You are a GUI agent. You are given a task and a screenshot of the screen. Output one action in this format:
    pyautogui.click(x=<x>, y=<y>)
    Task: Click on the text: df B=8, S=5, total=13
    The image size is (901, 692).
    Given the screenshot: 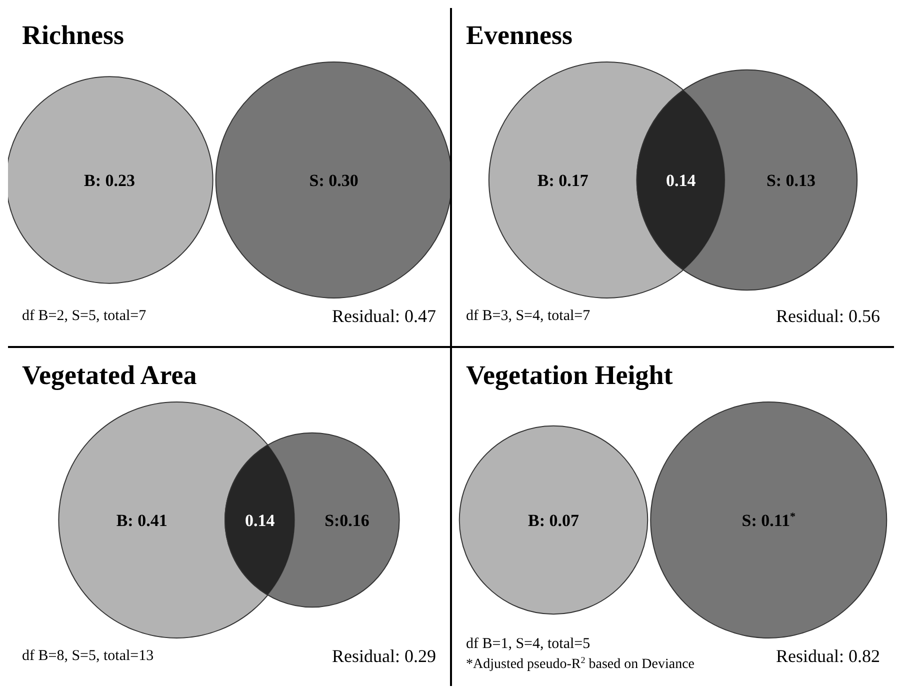 What is the action you would take?
    pyautogui.click(x=88, y=656)
    